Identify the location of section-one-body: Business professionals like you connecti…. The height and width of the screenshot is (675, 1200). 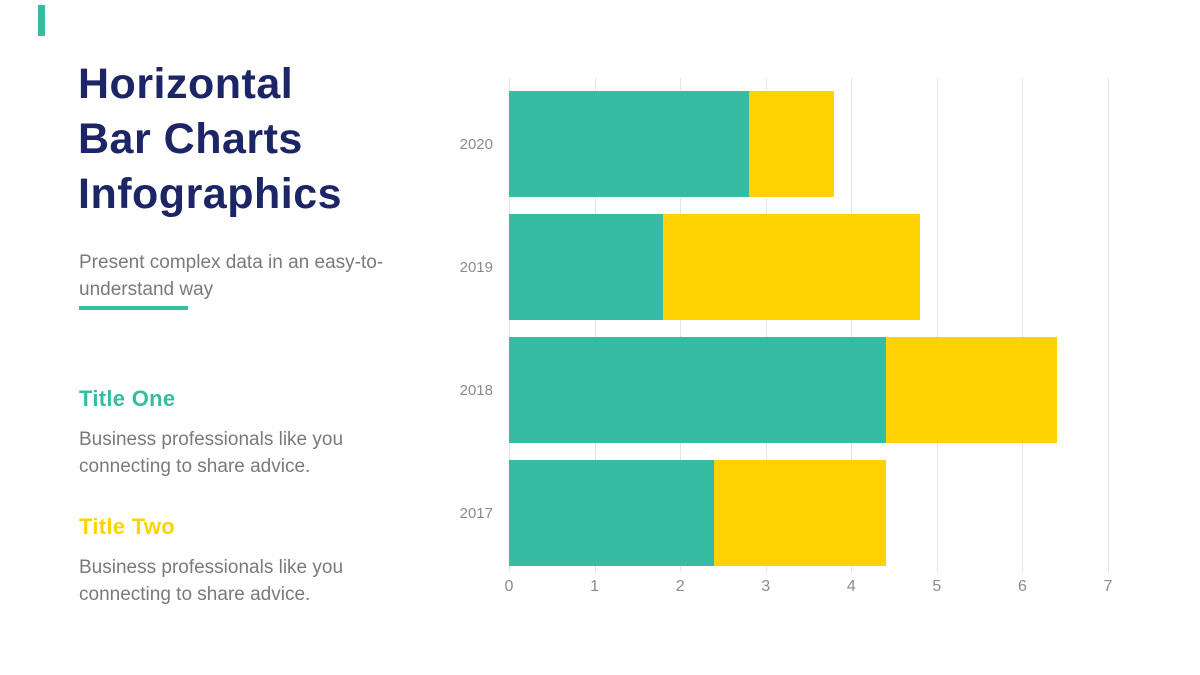
(249, 453).